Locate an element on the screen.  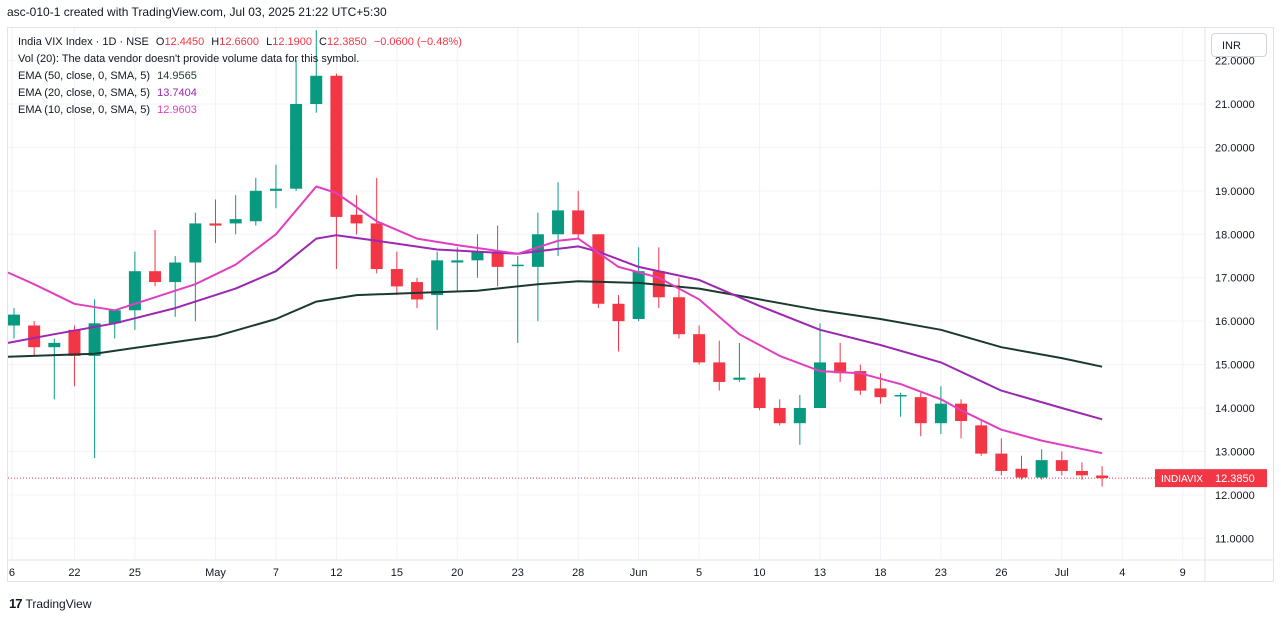
brand-name: TradingView is located at coordinates (58, 603).